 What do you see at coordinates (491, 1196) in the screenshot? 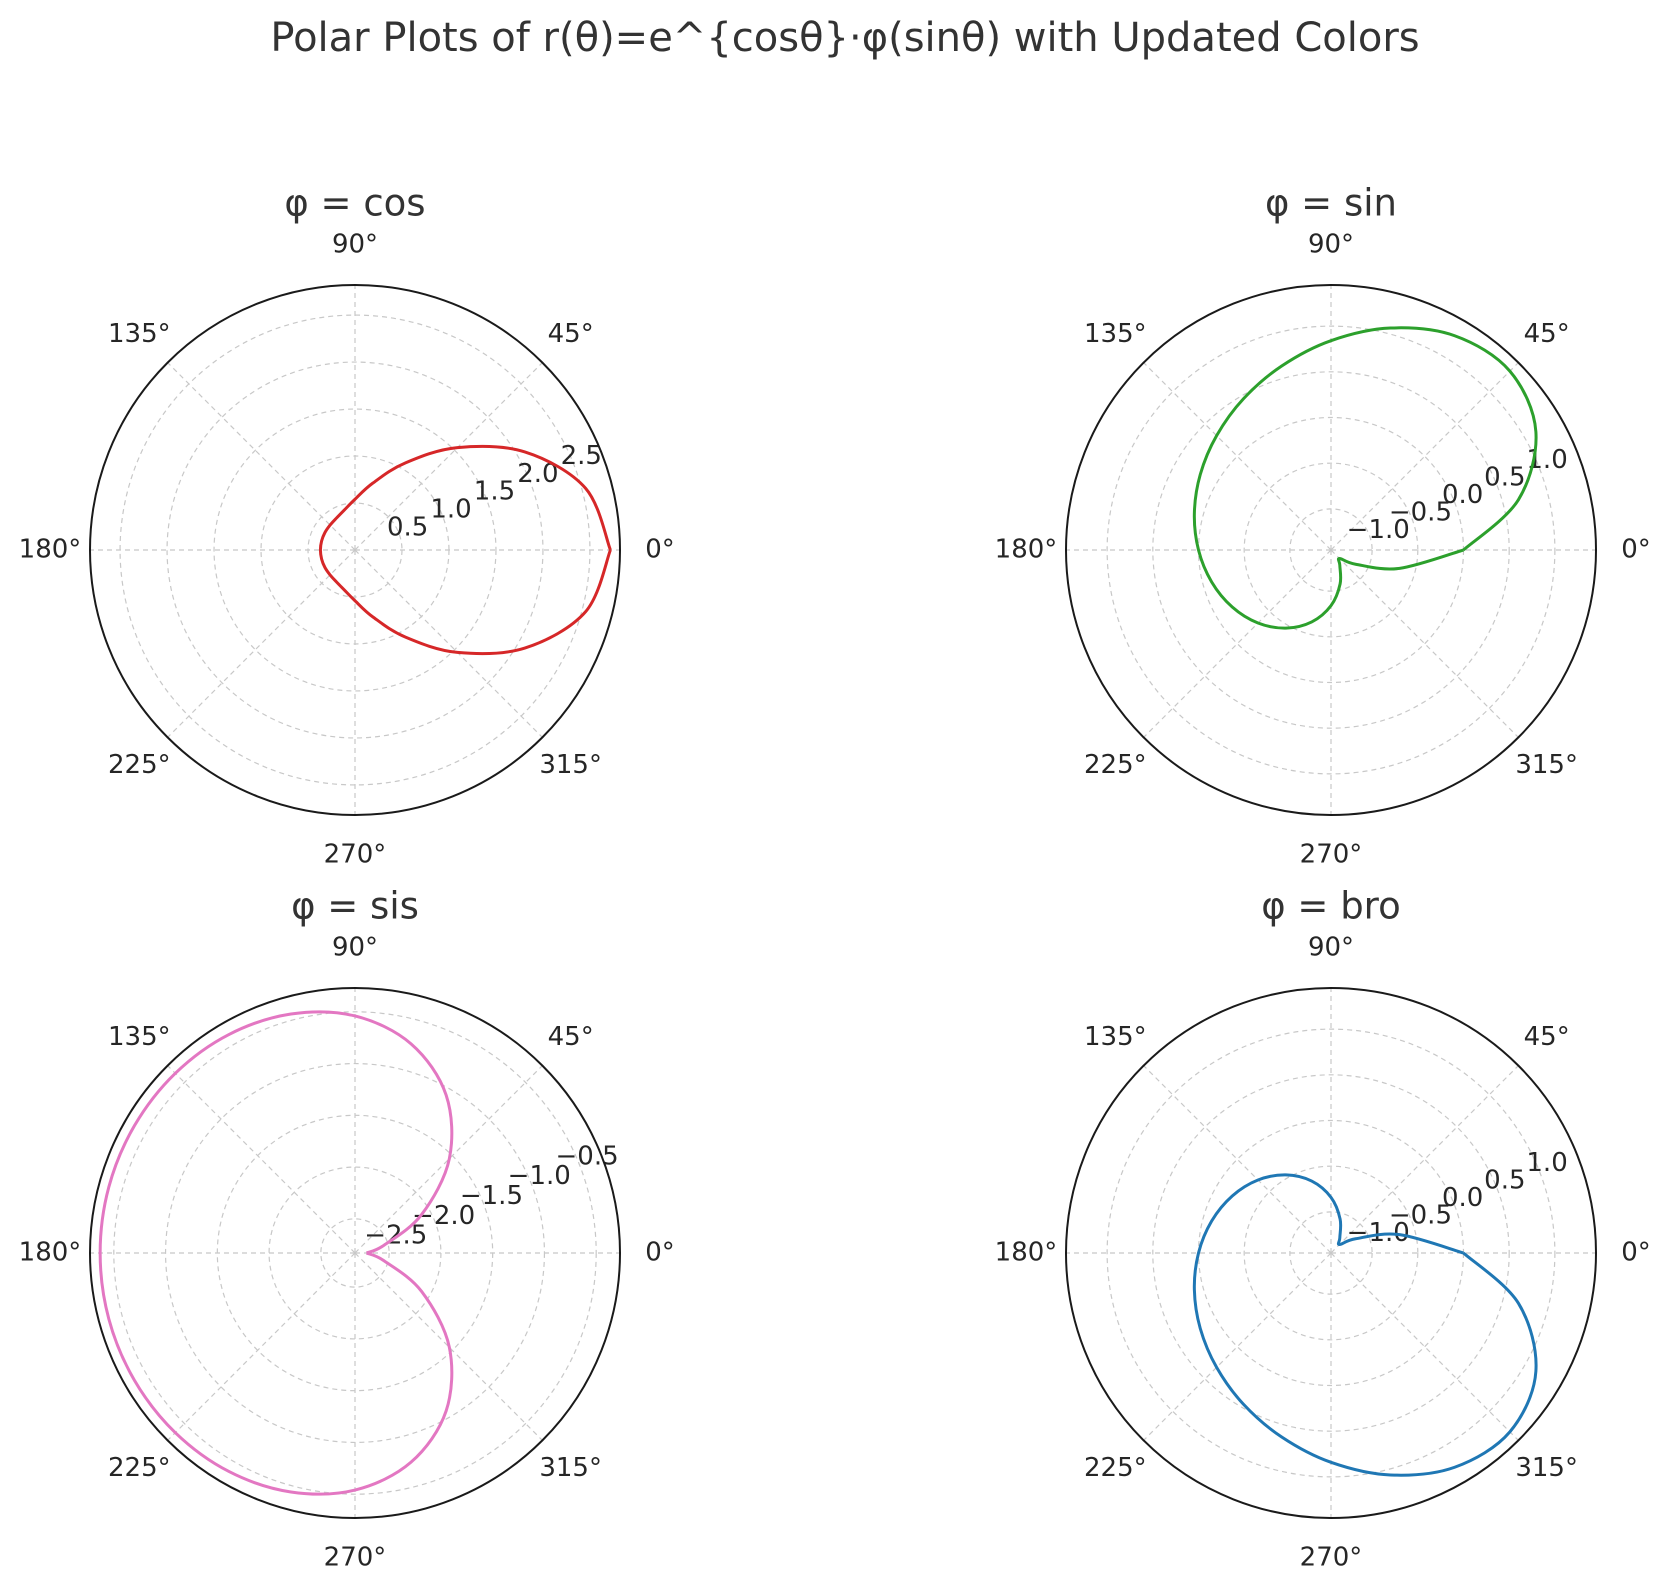
I see `r-tick-label: −1.5` at bounding box center [491, 1196].